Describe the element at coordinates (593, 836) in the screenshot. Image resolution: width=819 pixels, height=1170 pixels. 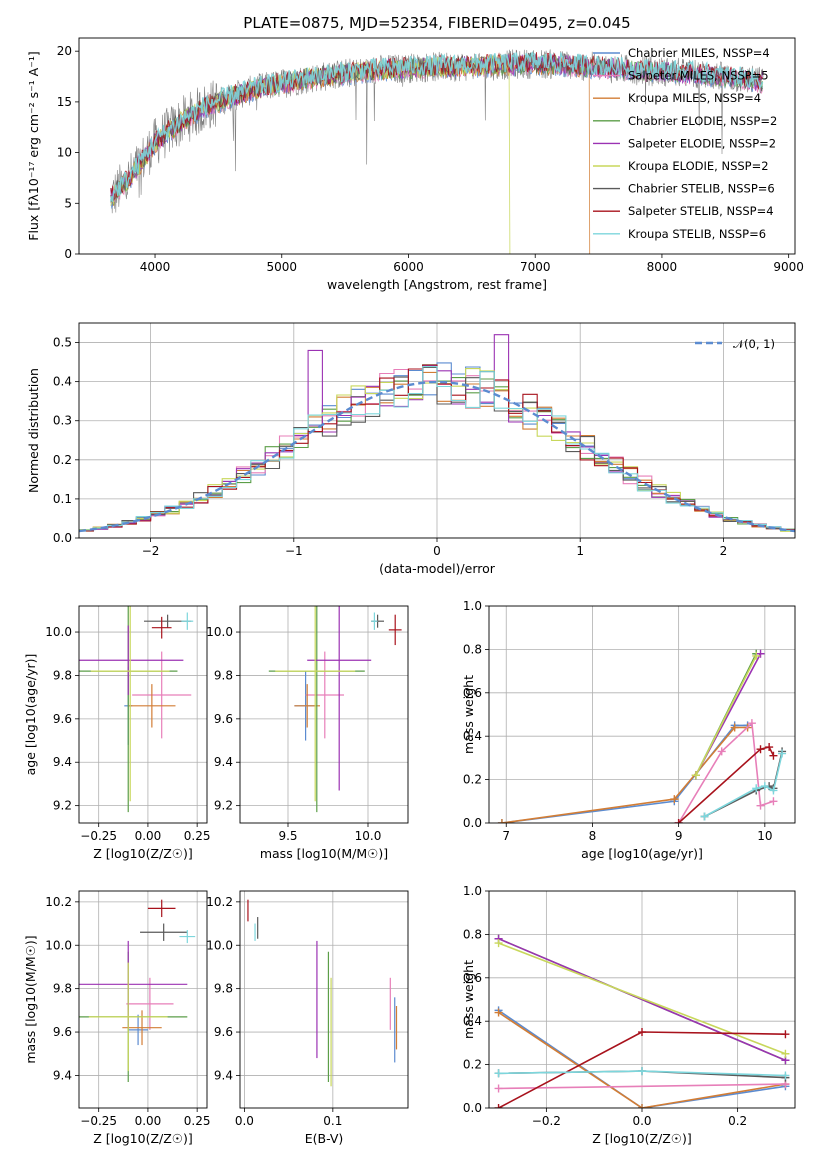
I see `x-tick-label: 8` at that location.